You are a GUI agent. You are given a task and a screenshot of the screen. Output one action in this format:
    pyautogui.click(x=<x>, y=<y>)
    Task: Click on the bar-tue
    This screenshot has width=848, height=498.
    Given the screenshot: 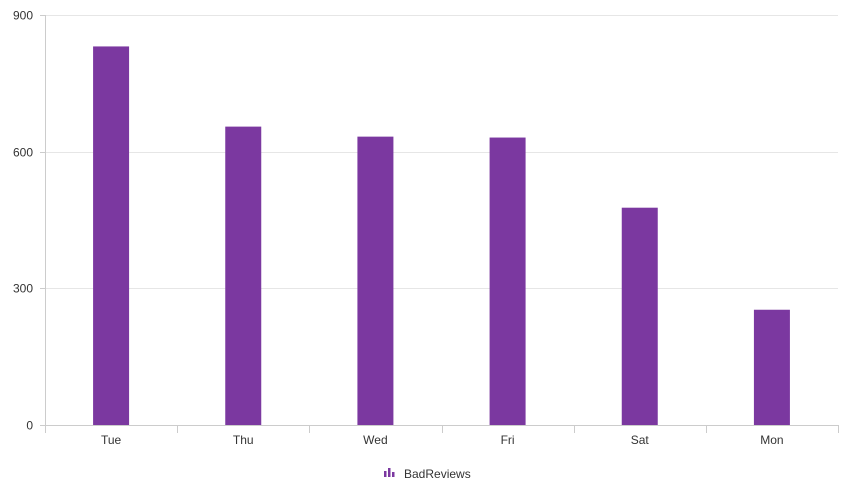 What is the action you would take?
    pyautogui.click(x=111, y=235)
    